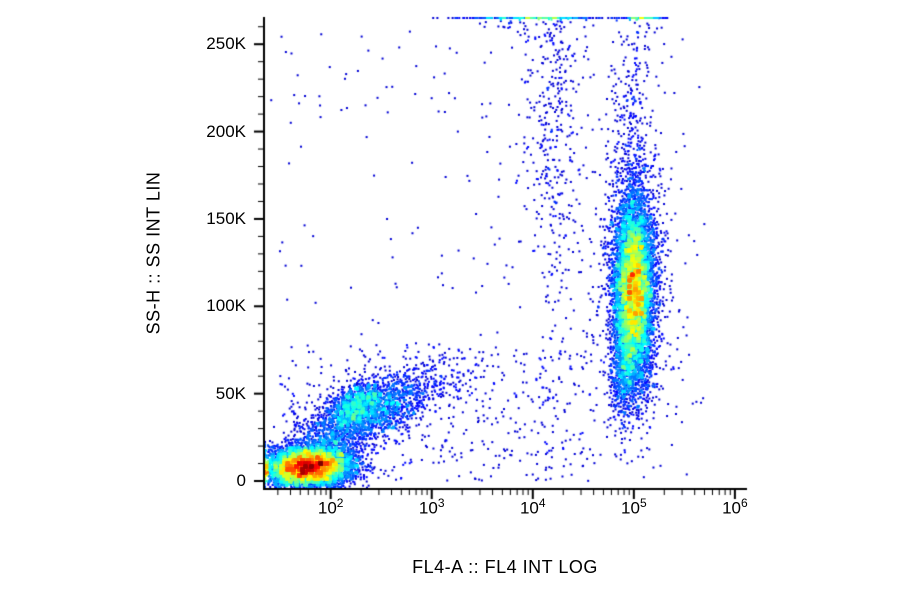 This screenshot has width=900, height=594. I want to click on x-tick-label: 10², so click(330, 507).